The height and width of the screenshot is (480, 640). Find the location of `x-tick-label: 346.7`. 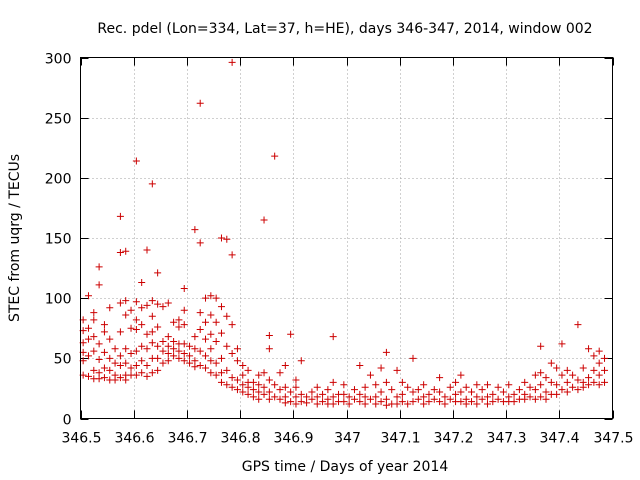

x-tick-label: 346.7 is located at coordinates (187, 439).